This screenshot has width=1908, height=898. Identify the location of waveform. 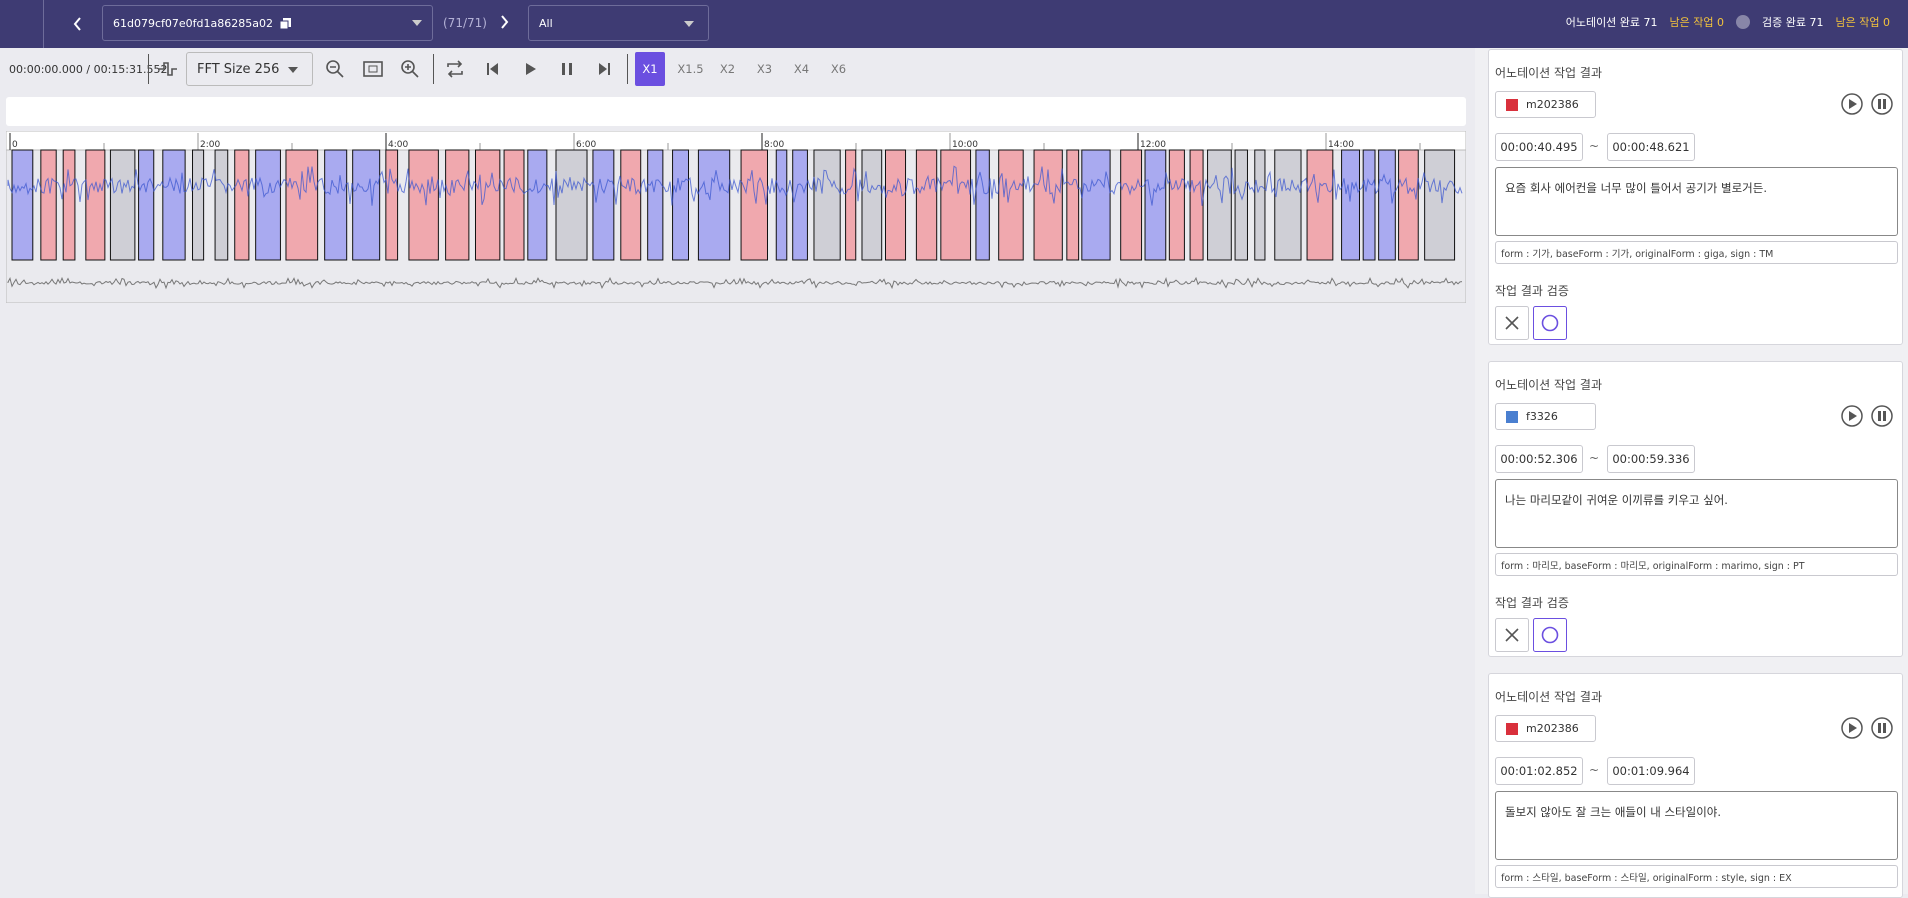
(735, 185).